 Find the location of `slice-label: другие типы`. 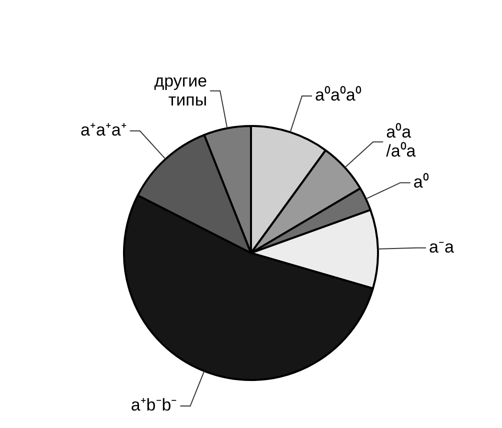

slice-label: другие типы is located at coordinates (181, 91).